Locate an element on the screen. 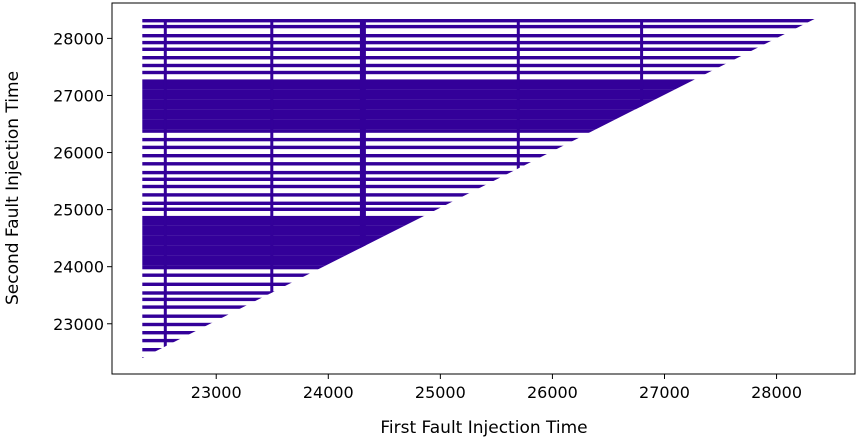 The width and height of the screenshot is (859, 440). y-tick-label-3: 26000 is located at coordinates (78, 153).